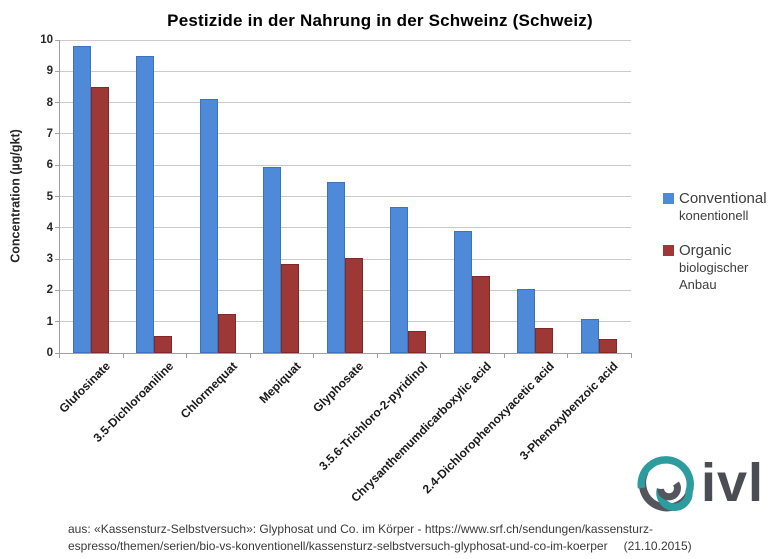 The height and width of the screenshot is (559, 782). Describe the element at coordinates (705, 250) in the screenshot. I see `legend-label: Organic` at that location.